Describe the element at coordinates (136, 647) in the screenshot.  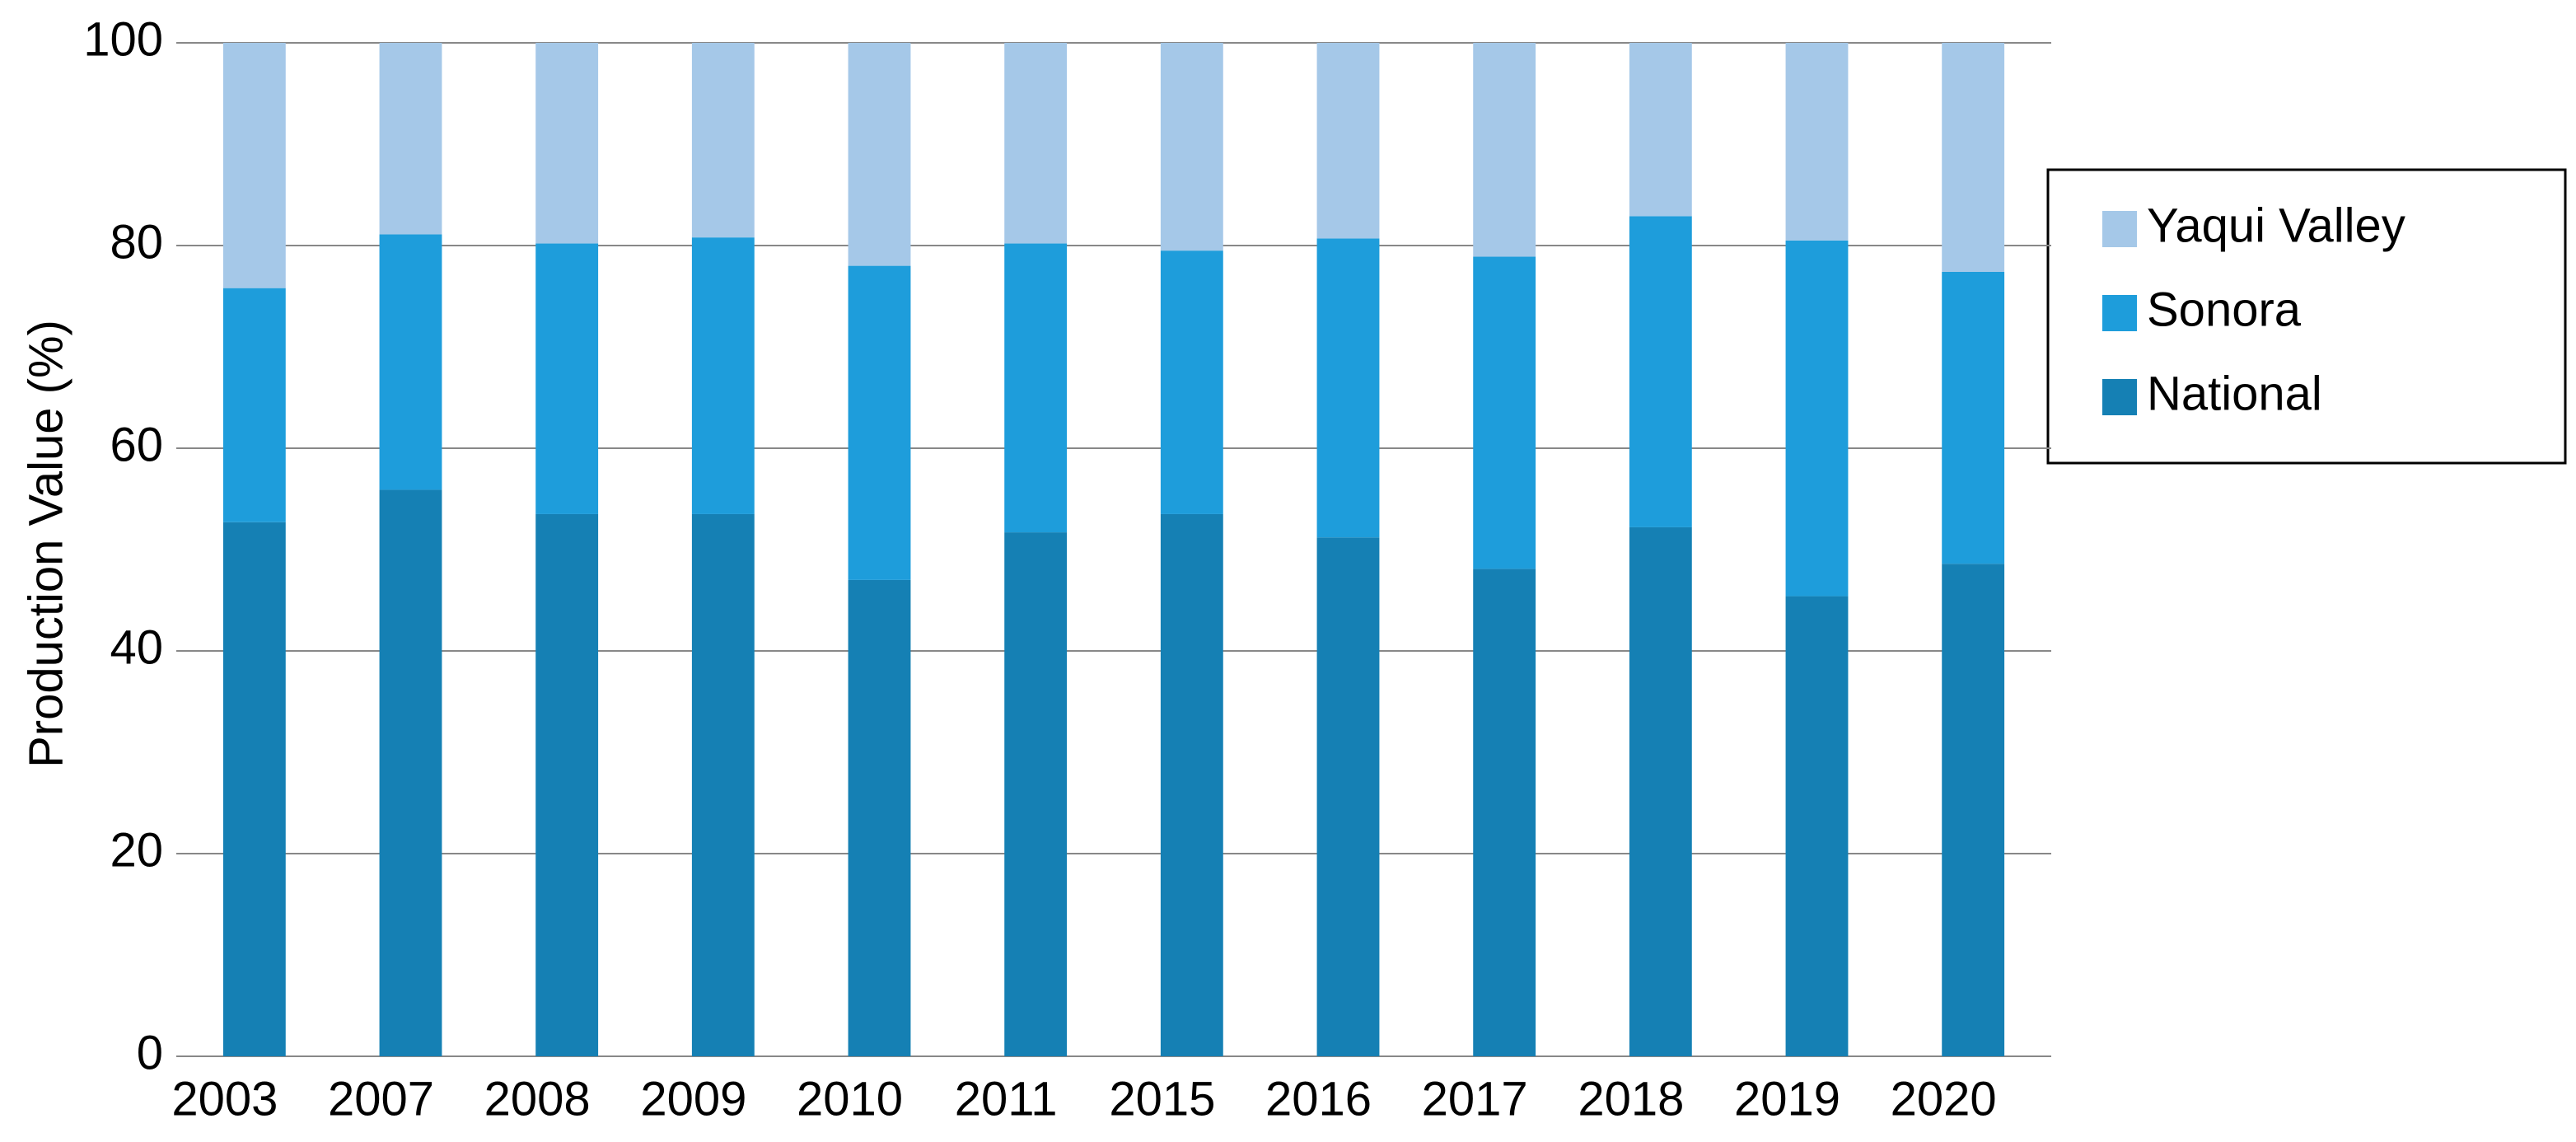
I see `y-tick-label: 40` at that location.